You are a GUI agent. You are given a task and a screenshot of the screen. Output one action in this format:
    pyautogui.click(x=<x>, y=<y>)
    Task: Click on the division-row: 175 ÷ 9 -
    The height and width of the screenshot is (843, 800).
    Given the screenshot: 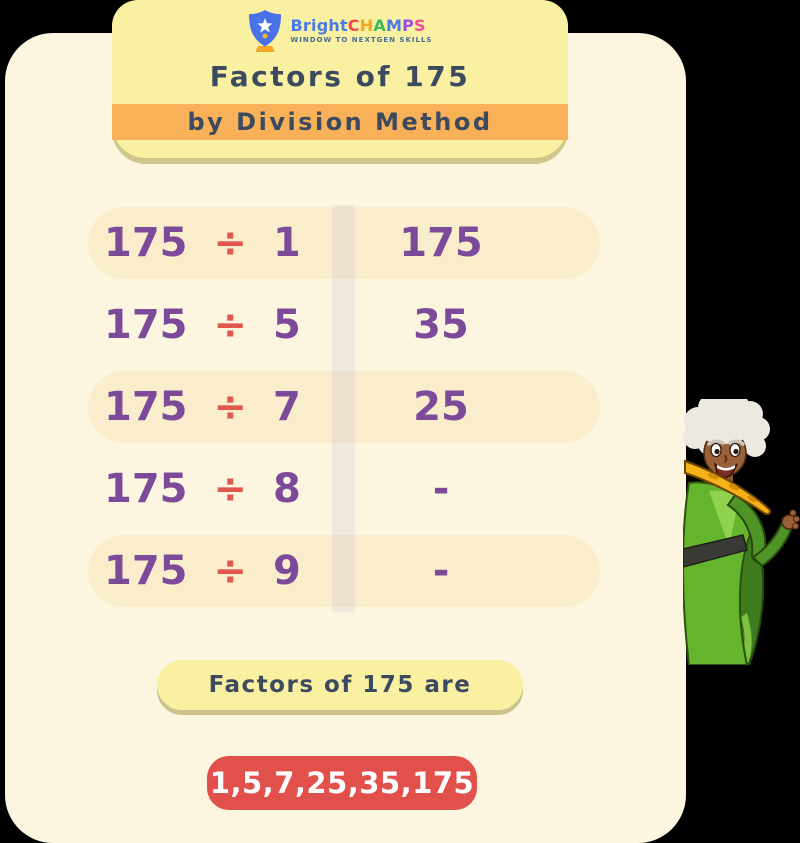 What is the action you would take?
    pyautogui.click(x=344, y=571)
    